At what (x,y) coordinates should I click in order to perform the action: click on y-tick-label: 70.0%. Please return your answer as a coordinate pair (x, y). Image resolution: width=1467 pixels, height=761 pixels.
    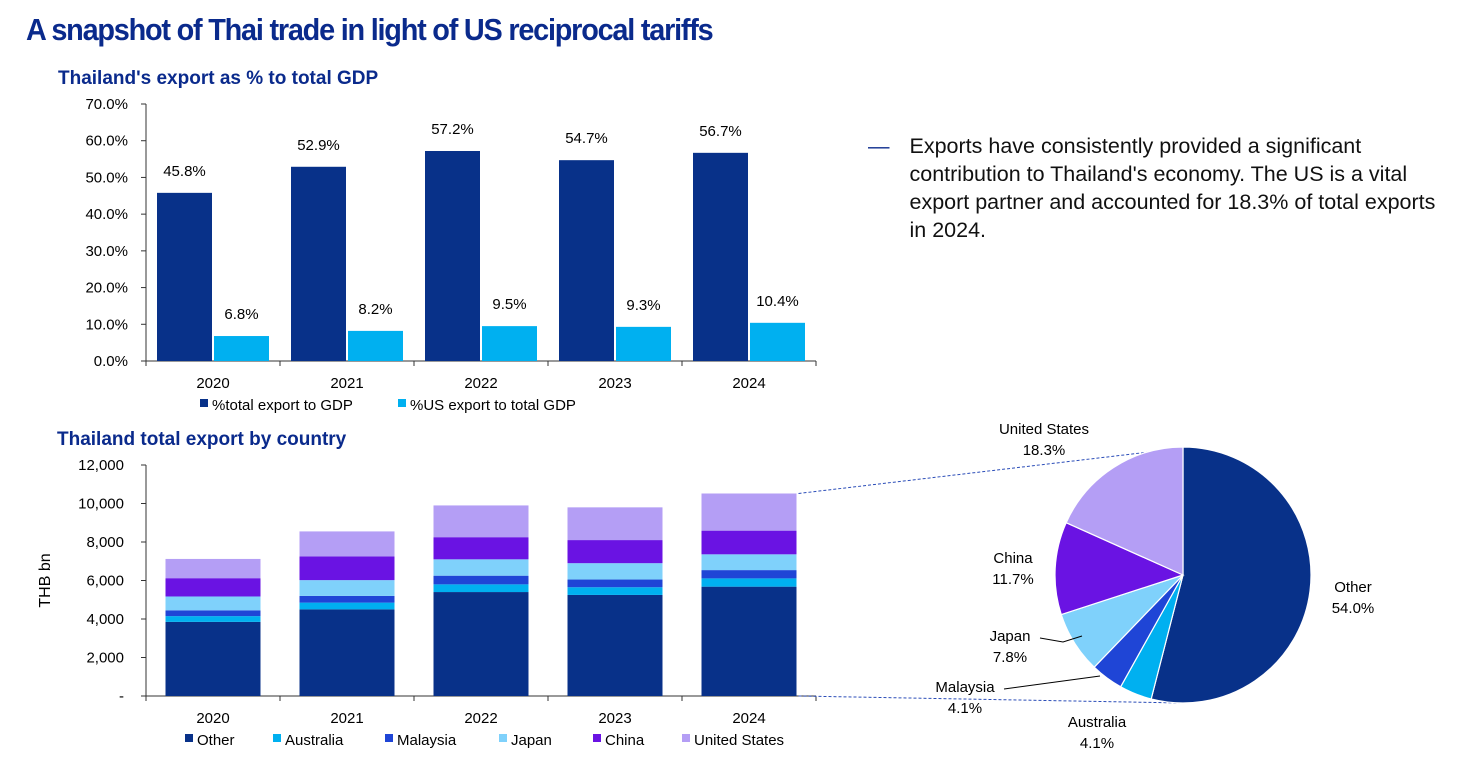
    Looking at the image, I should click on (106, 104).